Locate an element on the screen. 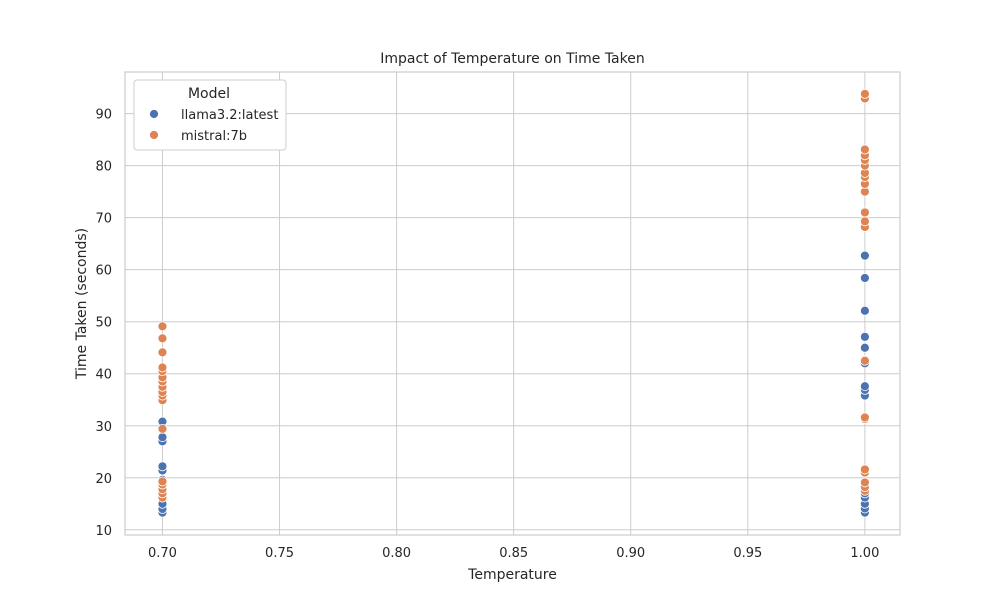 The height and width of the screenshot is (600, 1000). y-tick-label: 10 is located at coordinates (103, 531).